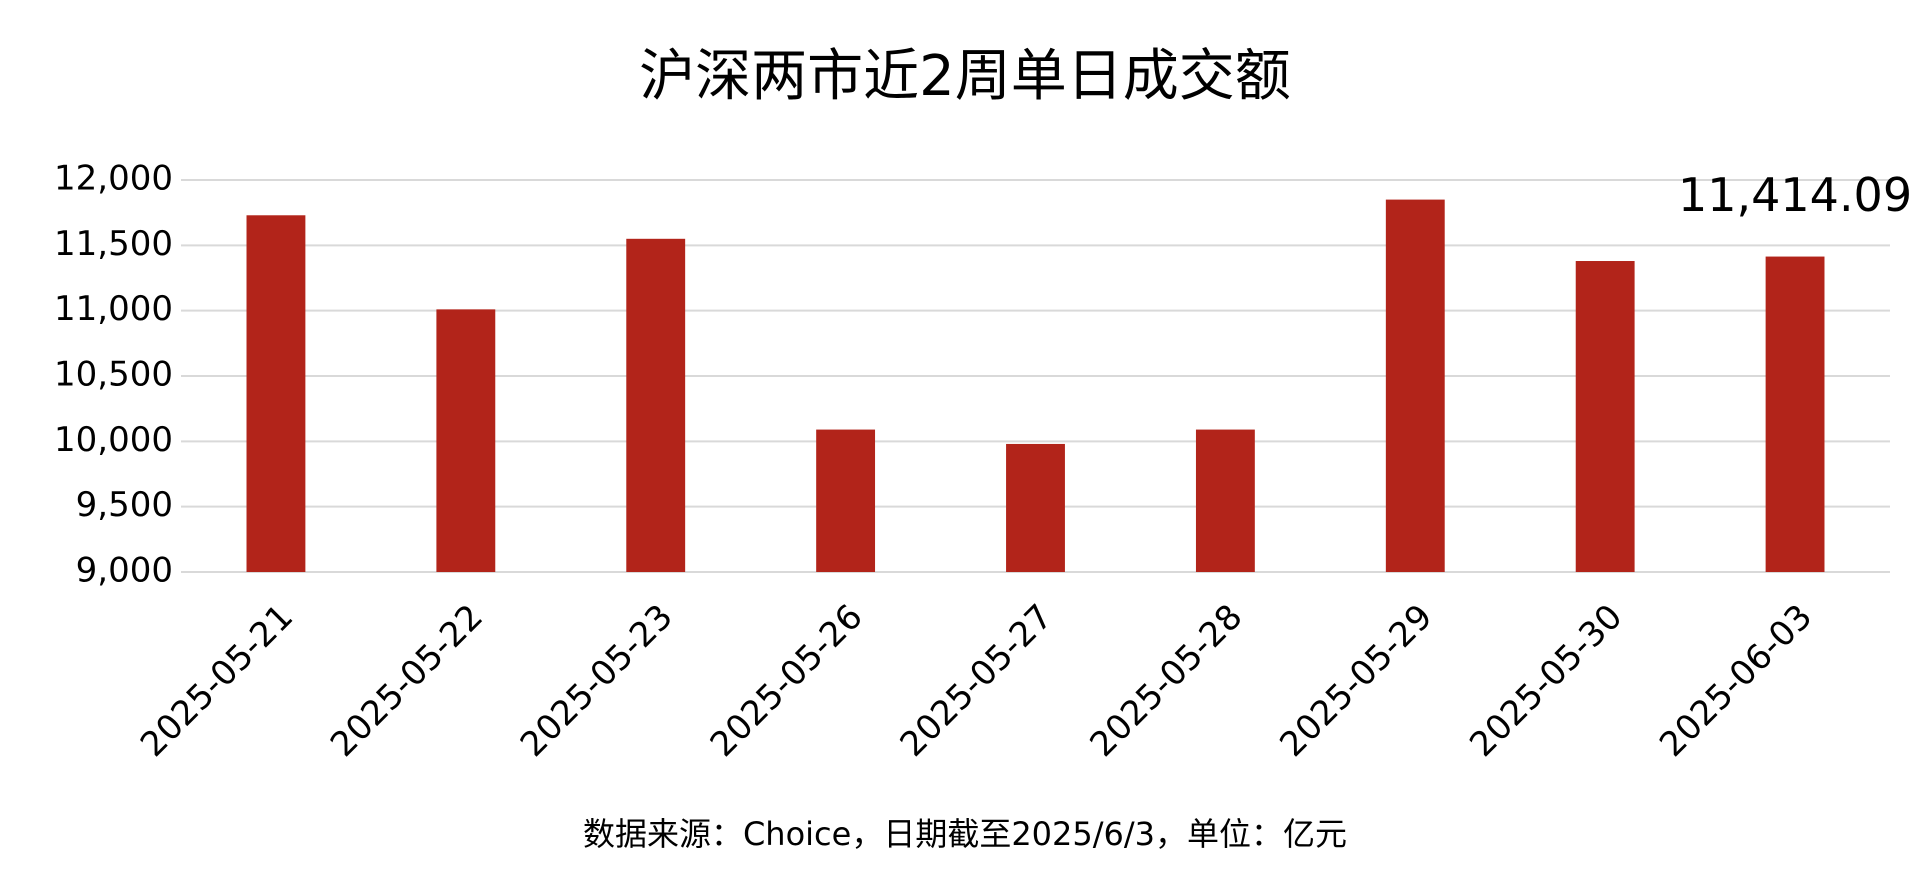 The height and width of the screenshot is (896, 1918). I want to click on x-tick-label: 2025-05-26, so click(787, 681).